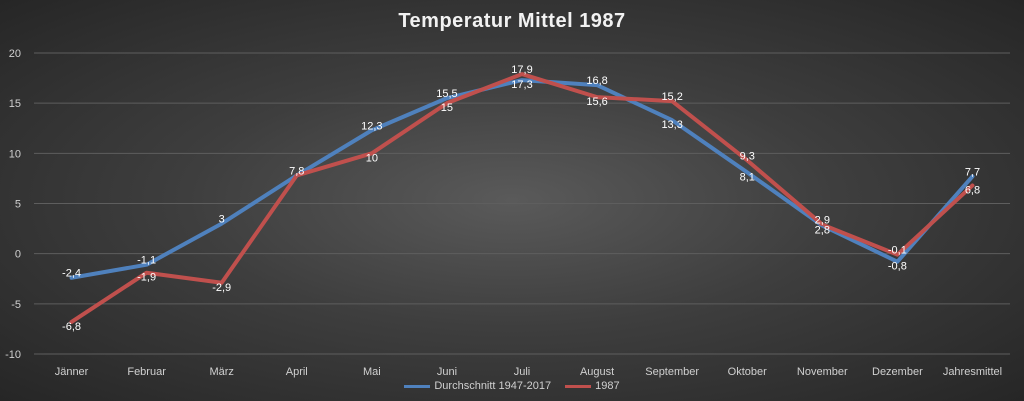 This screenshot has width=1024, height=401. I want to click on data-label: 7,7, so click(972, 172).